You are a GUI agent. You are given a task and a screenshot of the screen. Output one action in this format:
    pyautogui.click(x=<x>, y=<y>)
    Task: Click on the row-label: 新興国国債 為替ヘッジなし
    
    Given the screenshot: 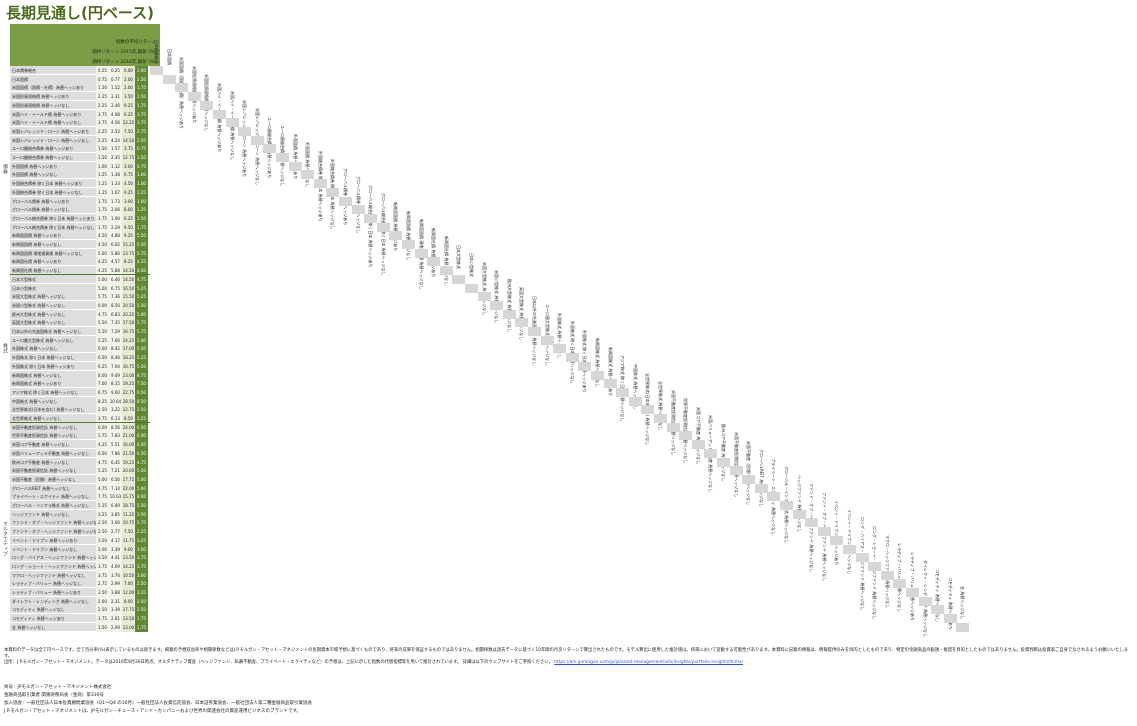 What is the action you would take?
    pyautogui.click(x=53, y=244)
    